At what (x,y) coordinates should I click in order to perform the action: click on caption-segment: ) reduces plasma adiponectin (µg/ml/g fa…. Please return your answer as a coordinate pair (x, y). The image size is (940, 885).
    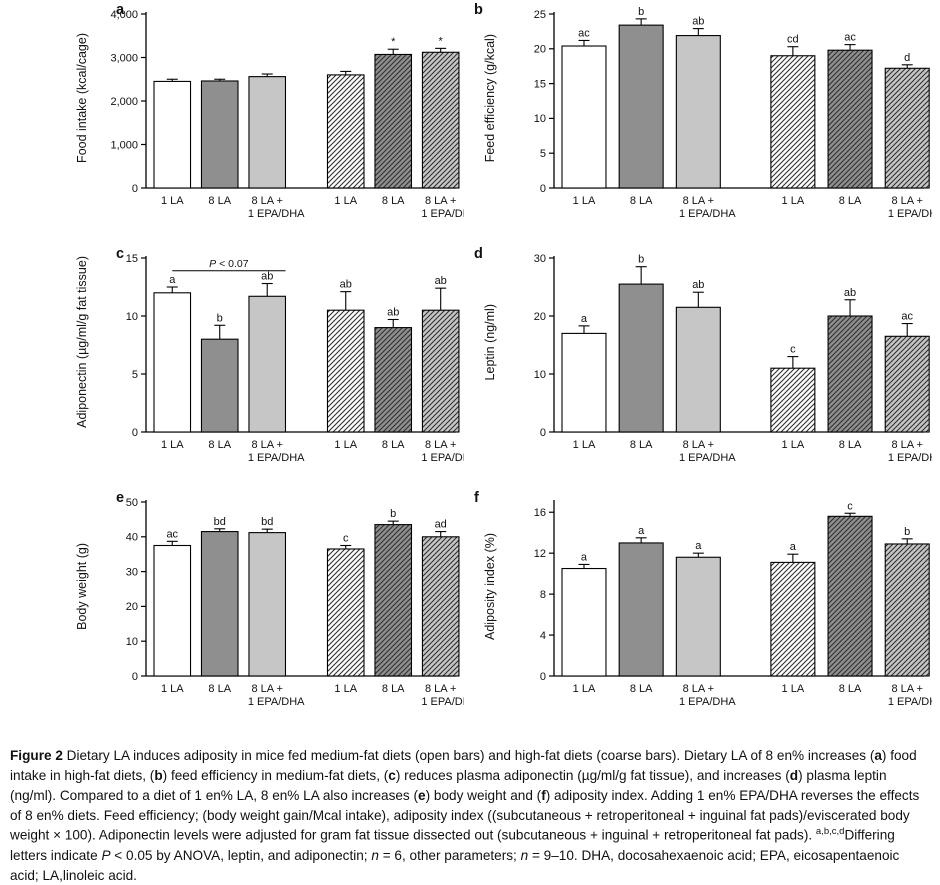
    Looking at the image, I should click on (592, 775).